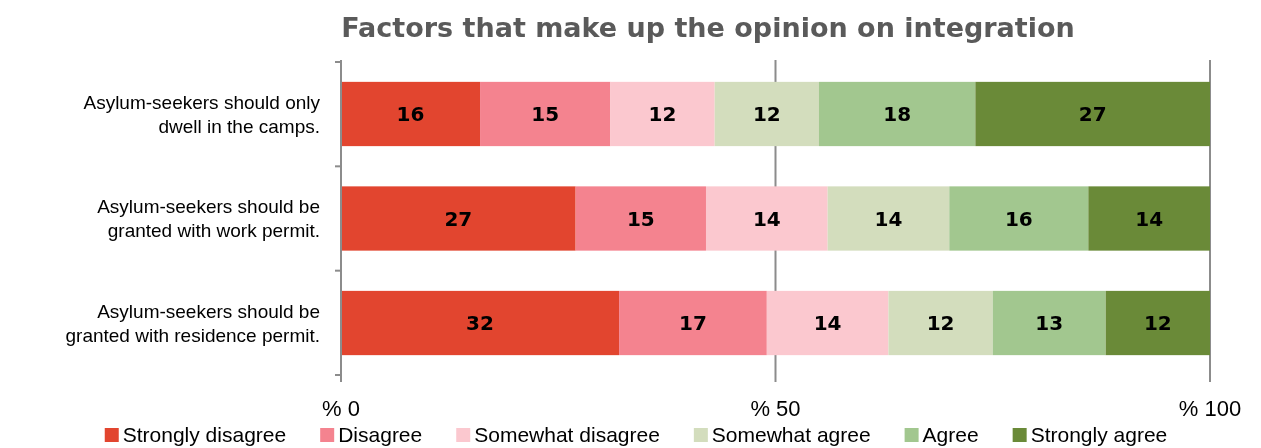  What do you see at coordinates (341, 408) in the screenshot?
I see `x-tick-label: % 0` at bounding box center [341, 408].